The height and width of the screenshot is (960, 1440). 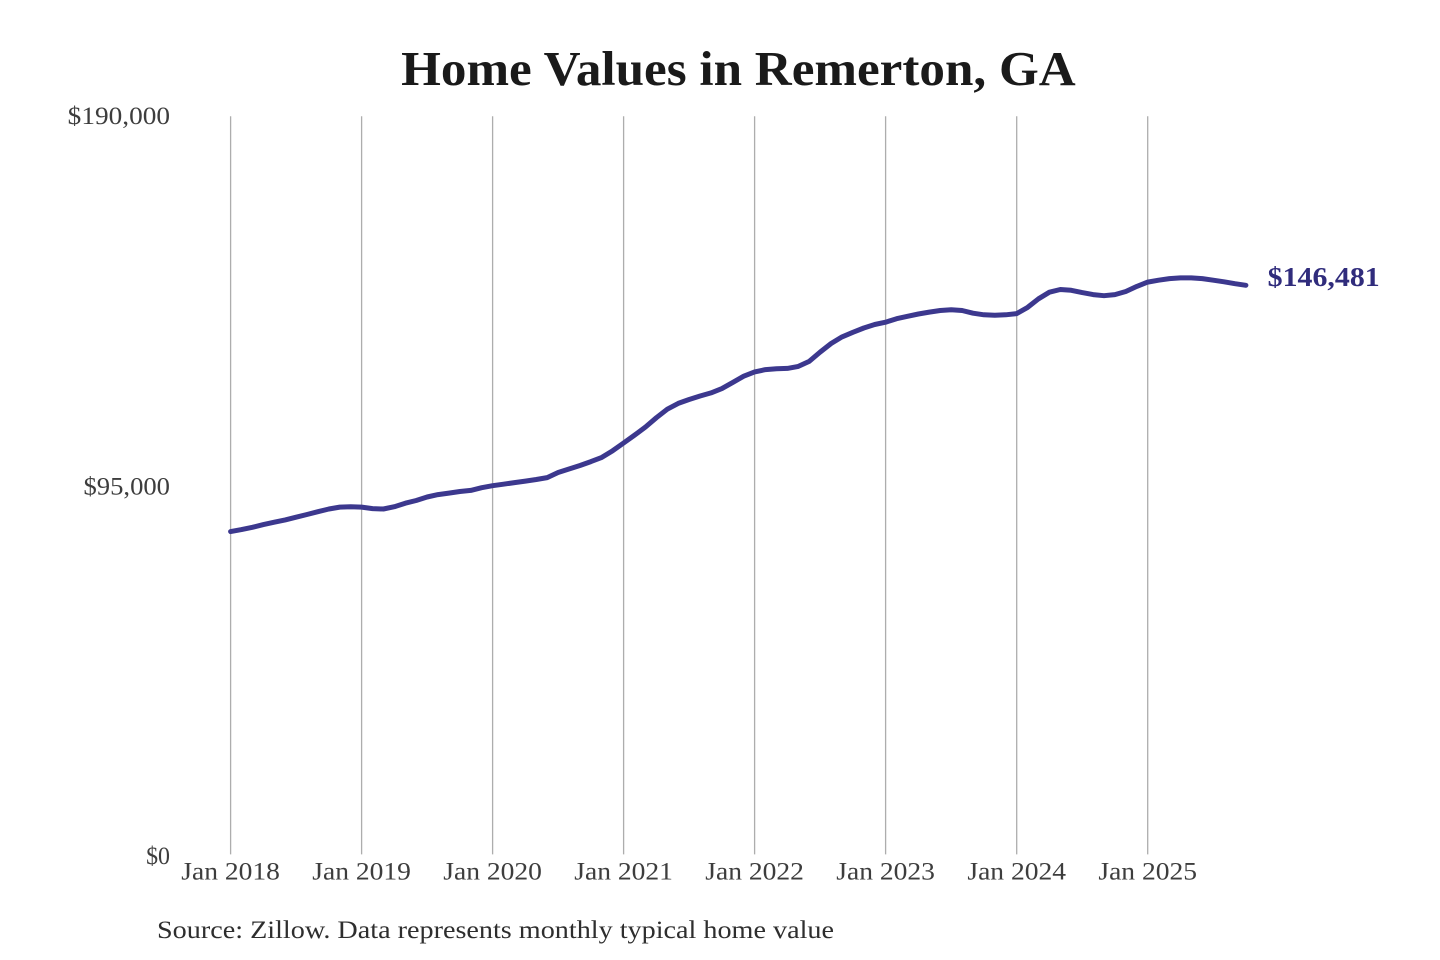 I want to click on svg-text: Jan 2023, so click(x=885, y=871).